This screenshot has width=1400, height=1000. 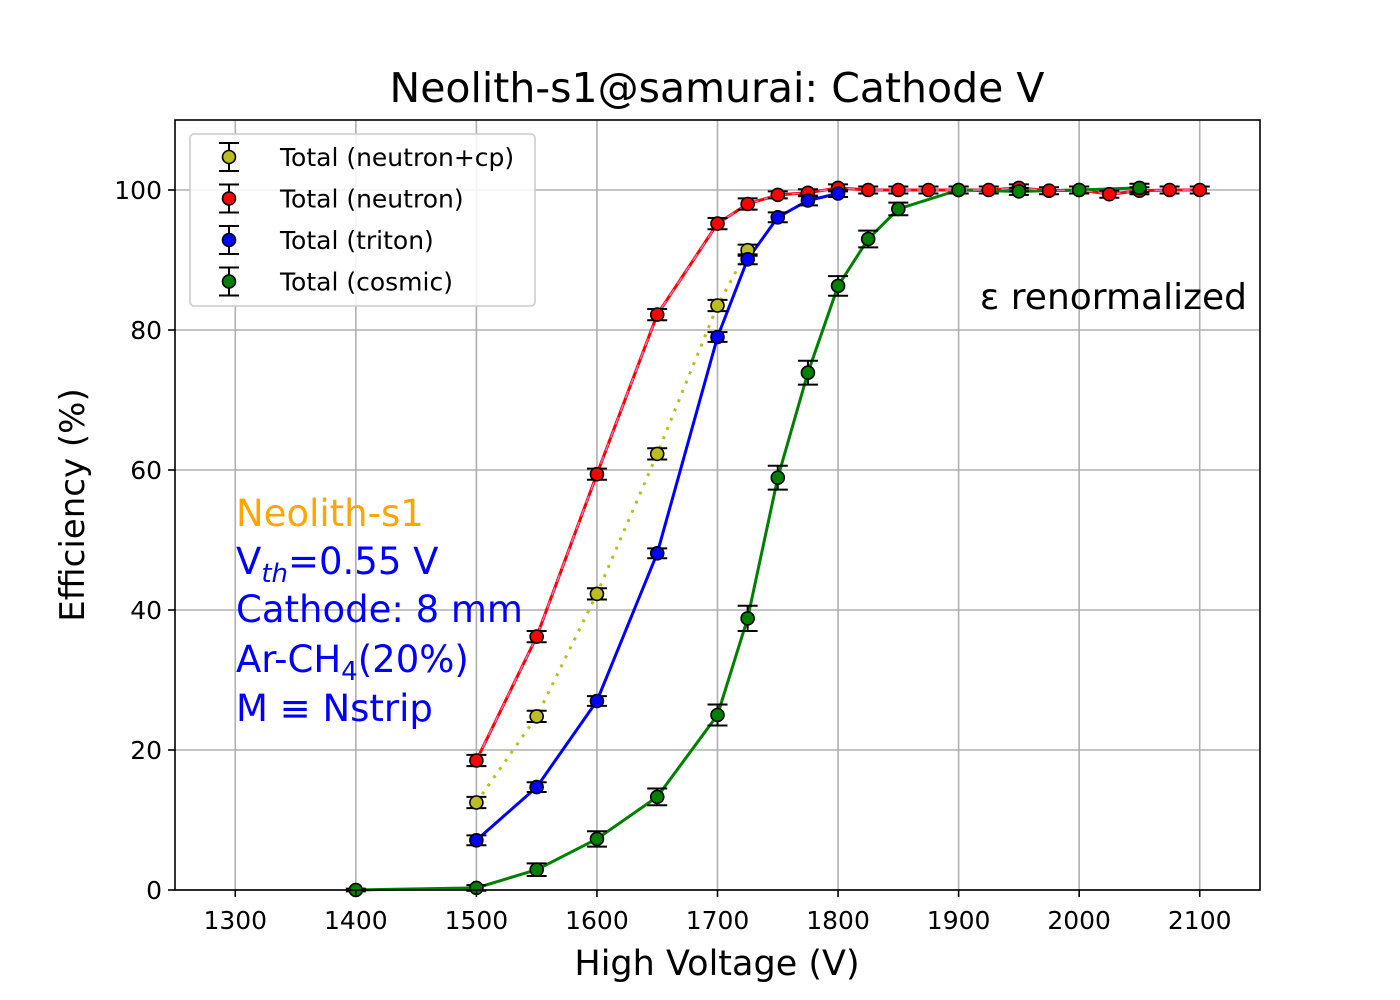 I want to click on threshold-subscript: th, so click(x=274, y=574).